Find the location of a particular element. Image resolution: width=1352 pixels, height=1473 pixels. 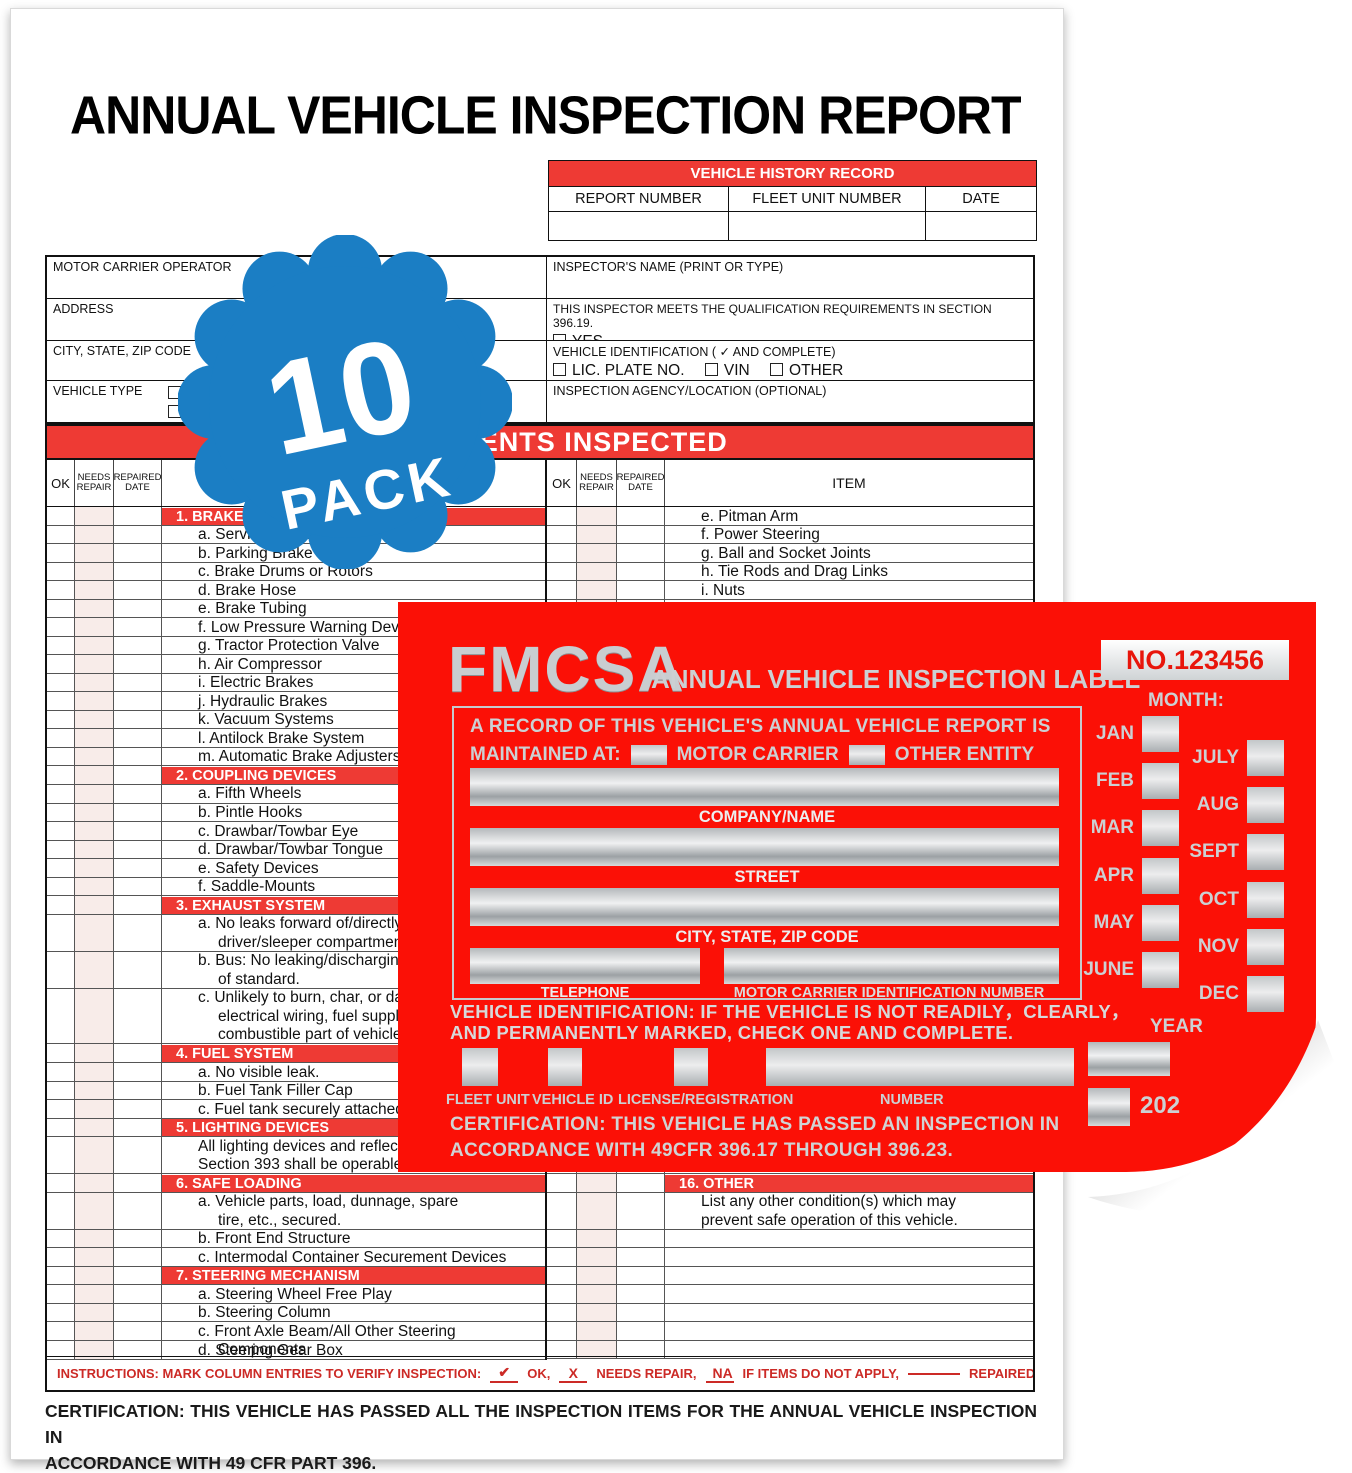

month-box-july is located at coordinates (1265, 757).